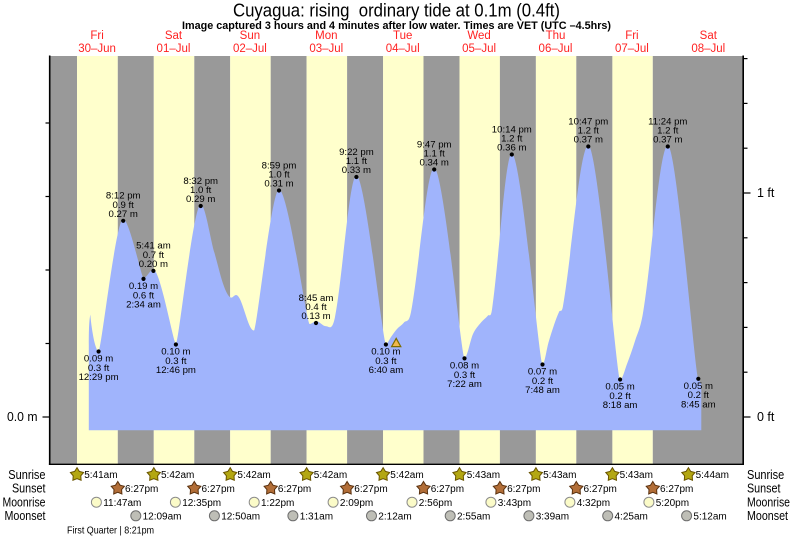 This screenshot has width=793, height=538. What do you see at coordinates (250, 49) in the screenshot?
I see `svg-text: 02–Jul` at bounding box center [250, 49].